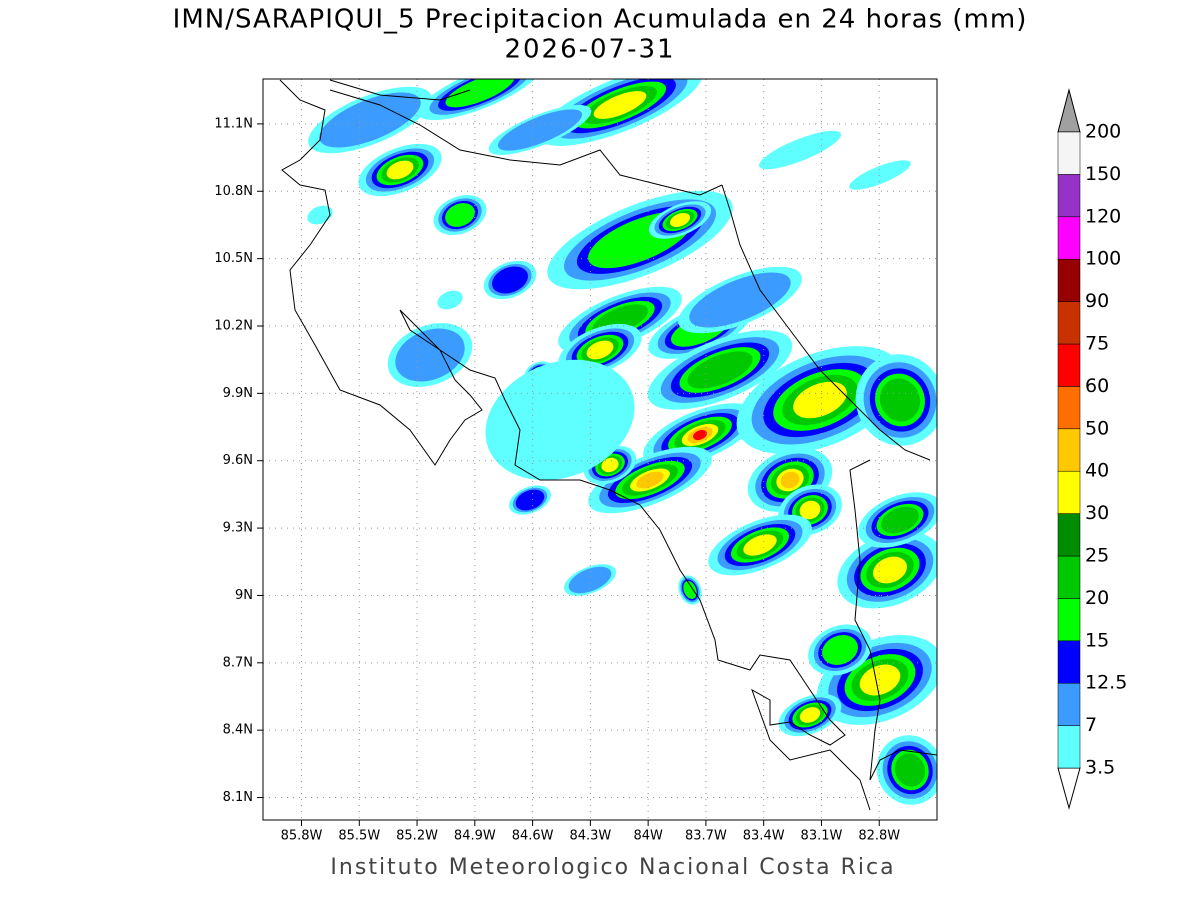  Describe the element at coordinates (238, 393) in the screenshot. I see `y-tick-label: 9.9N` at that location.